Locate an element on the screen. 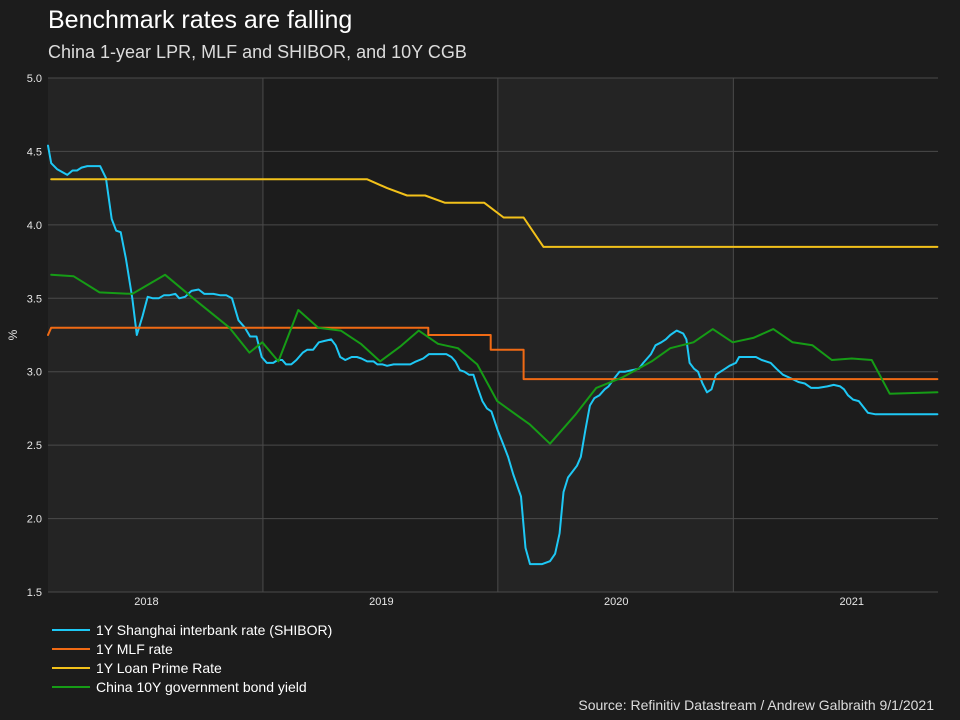 The image size is (960, 720). x-tick-label: 2021 is located at coordinates (852, 602).